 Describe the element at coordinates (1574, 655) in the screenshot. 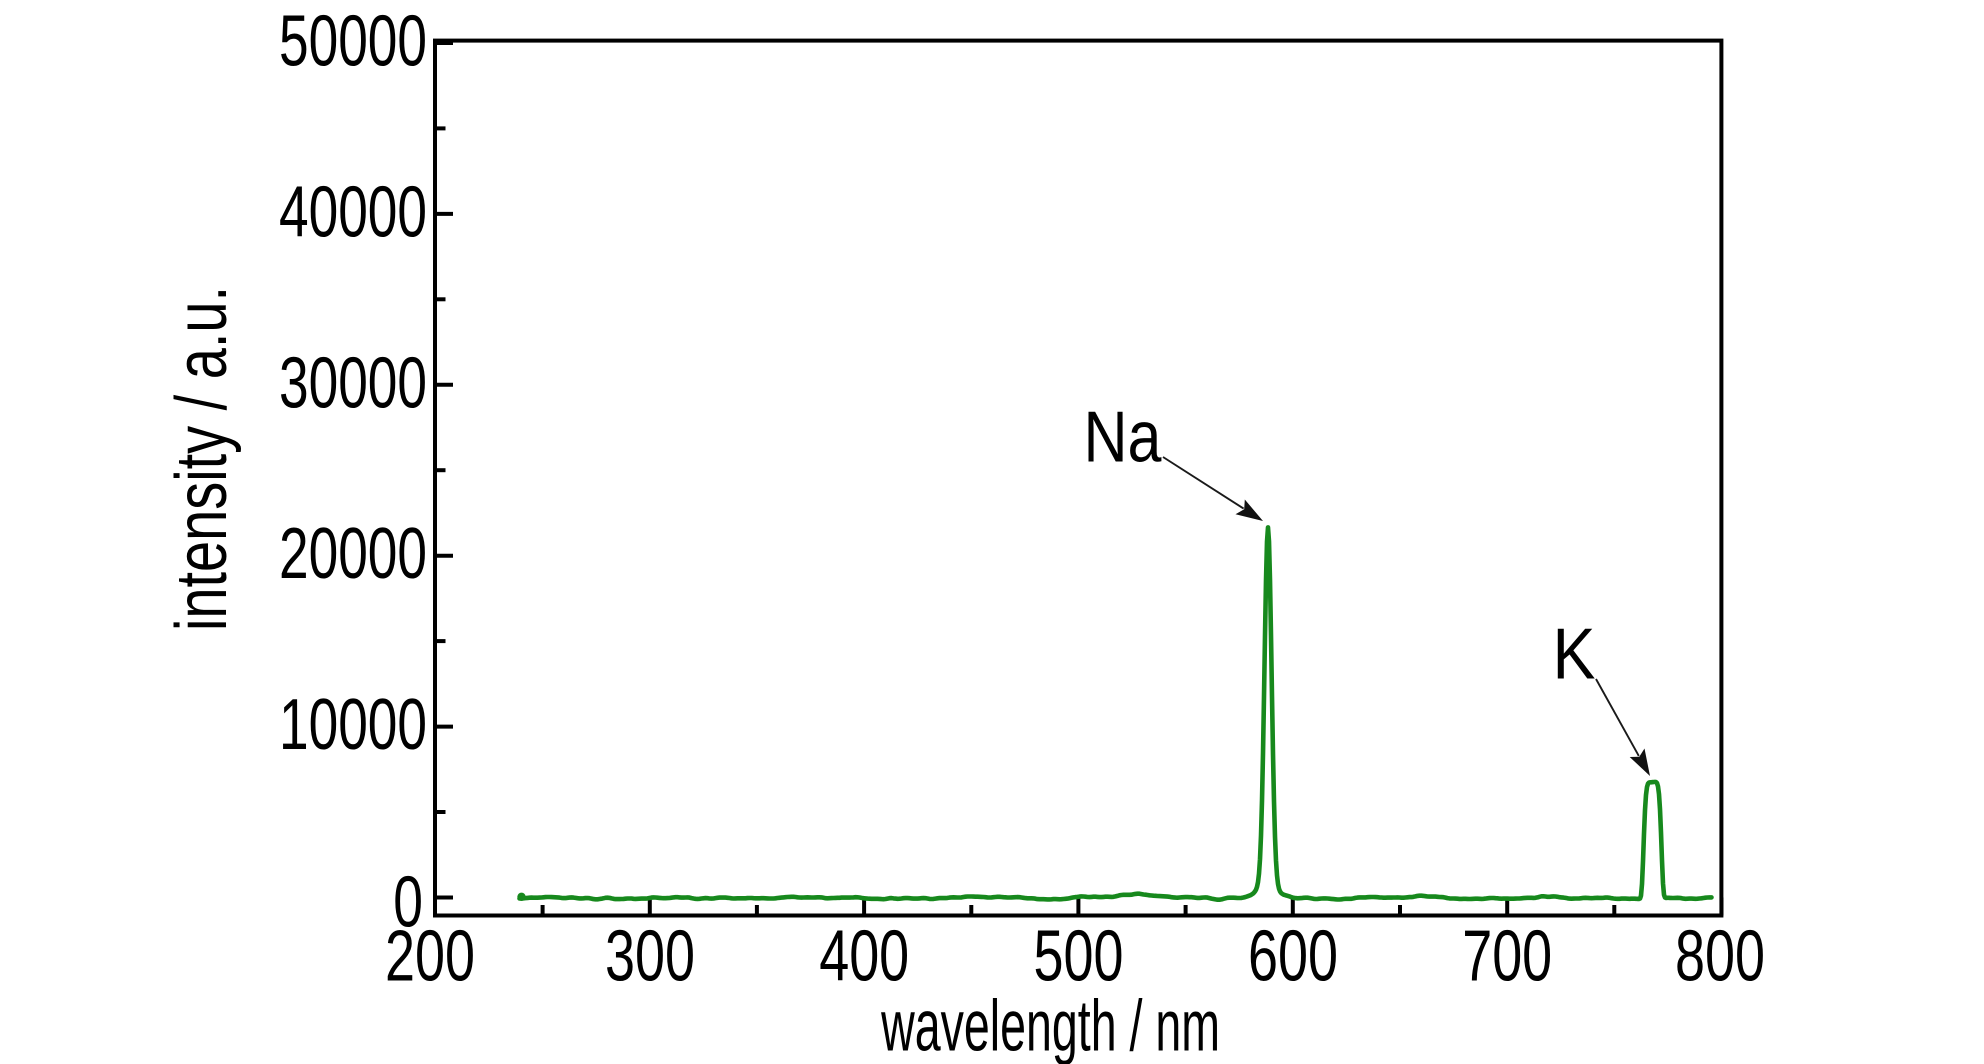

I see `svg-text: K` at that location.